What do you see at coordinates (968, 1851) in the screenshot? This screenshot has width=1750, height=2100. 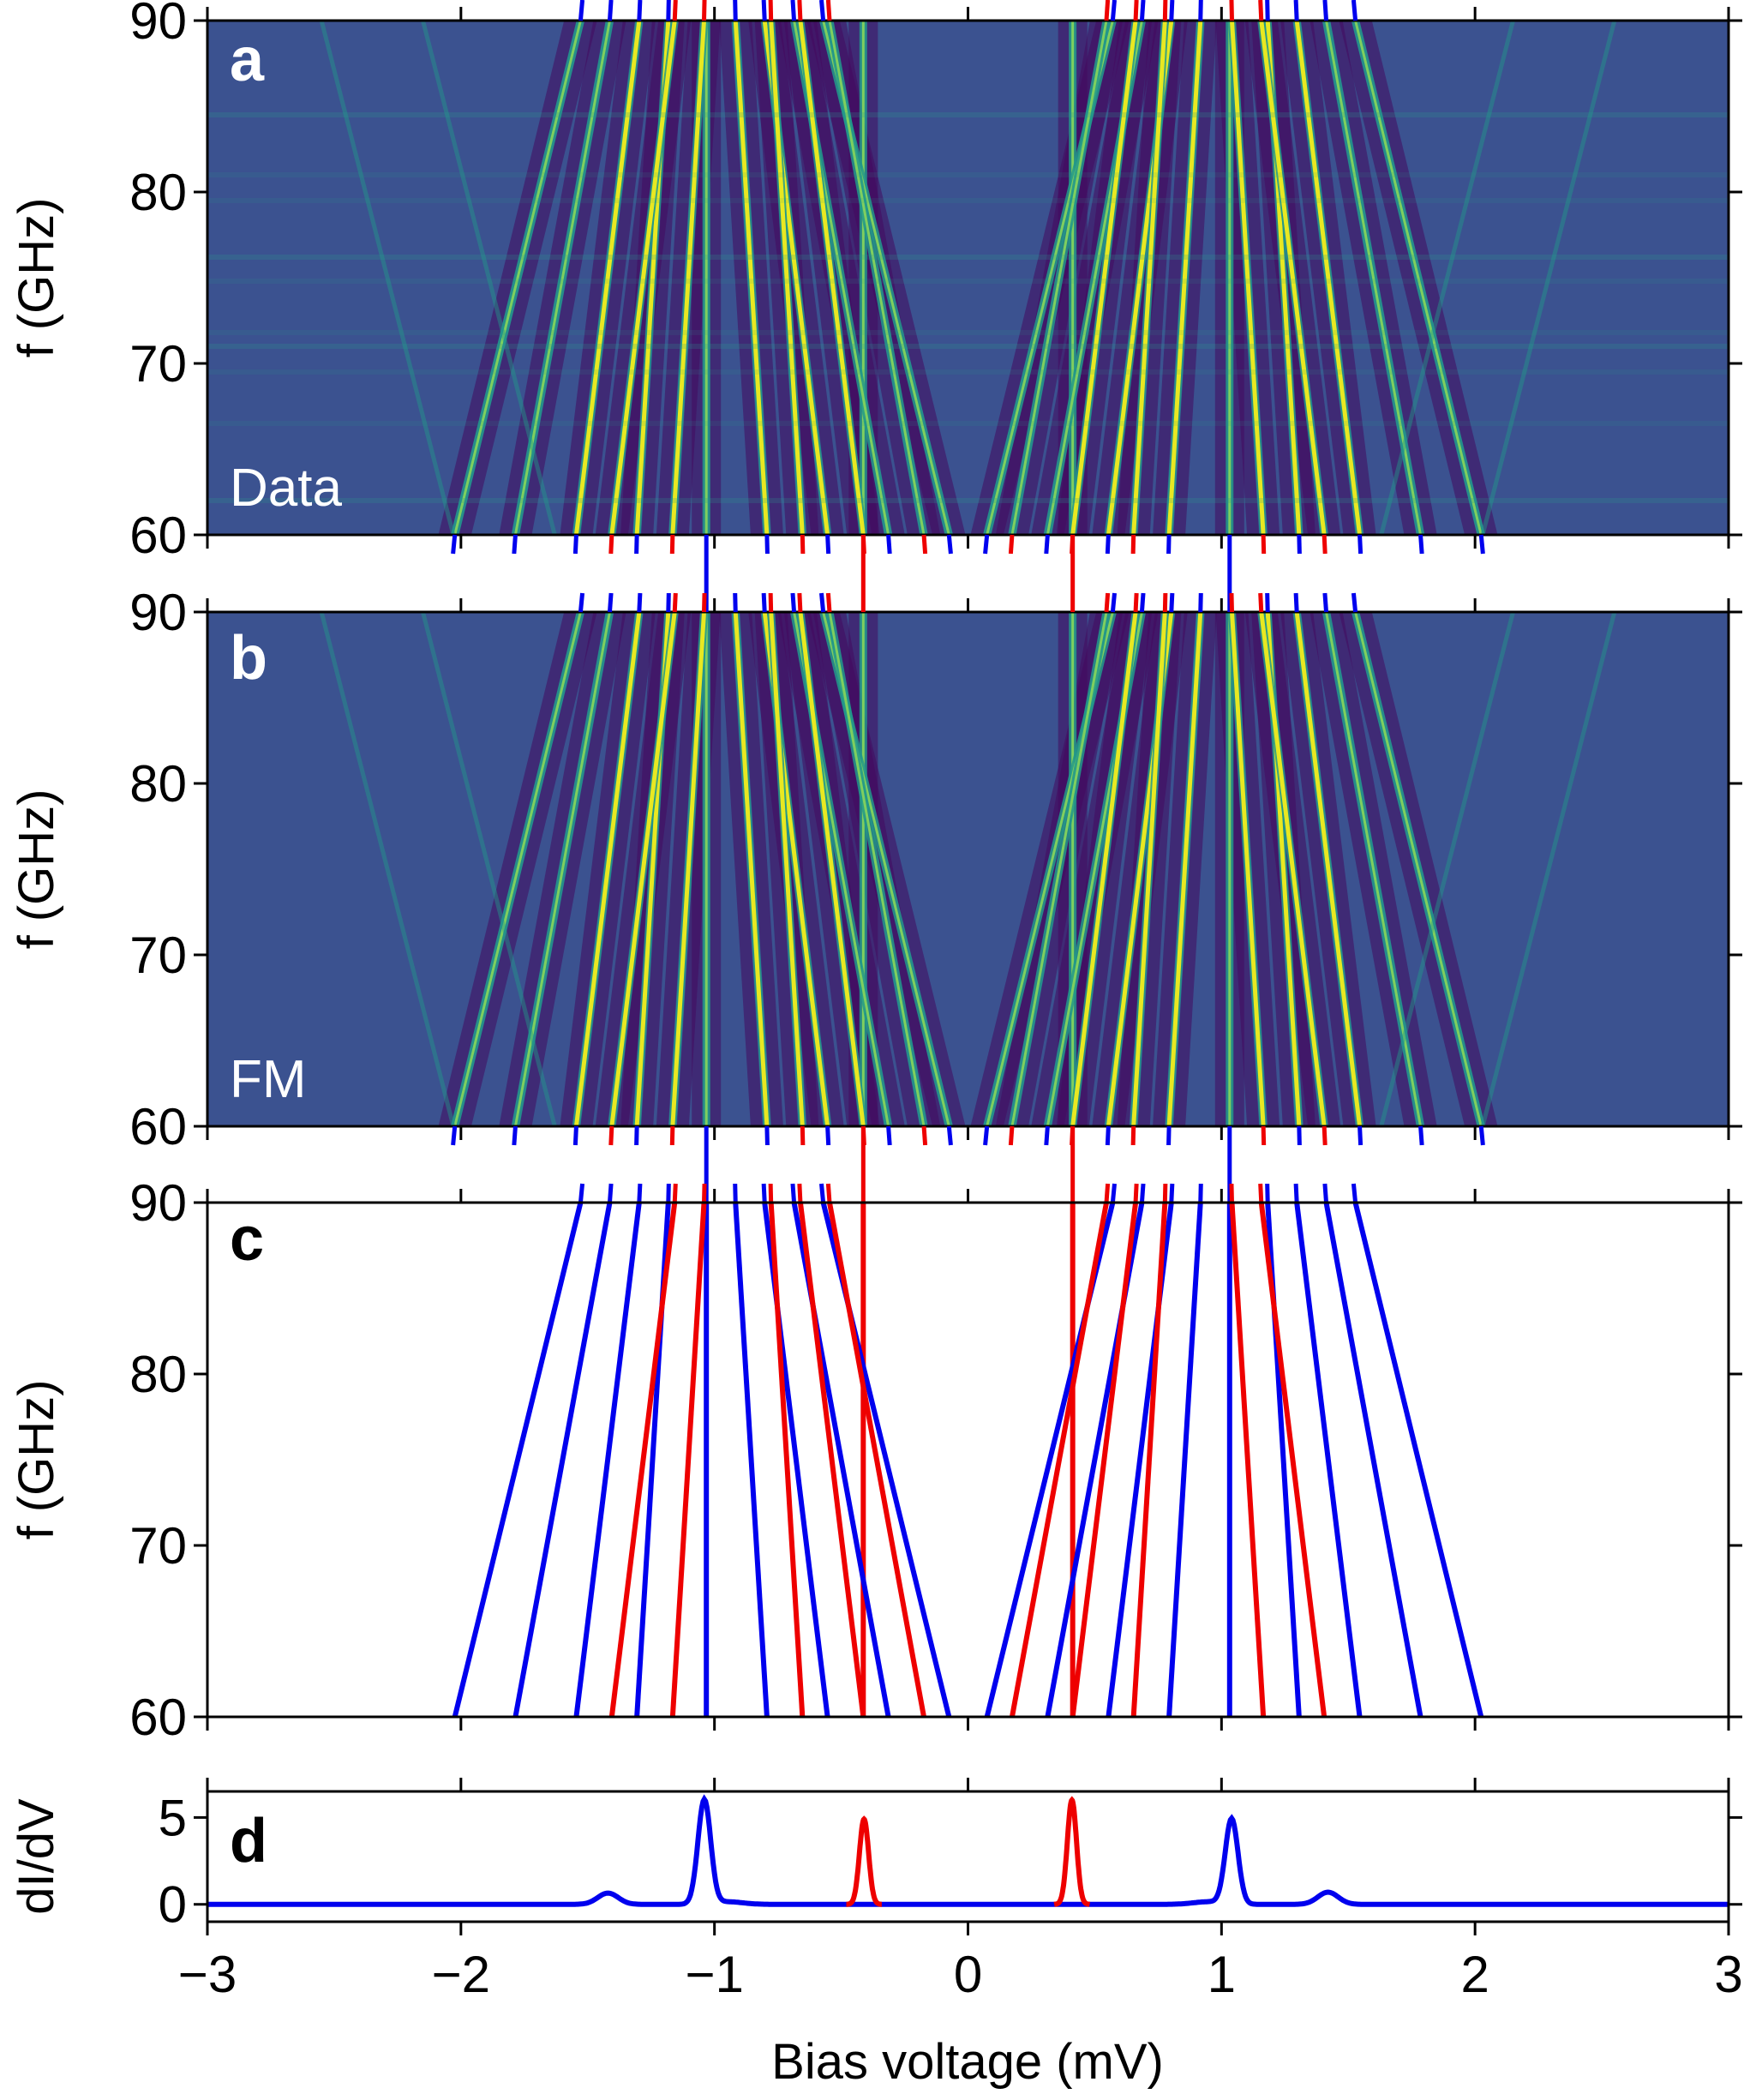 I see `panel-d-lines` at bounding box center [968, 1851].